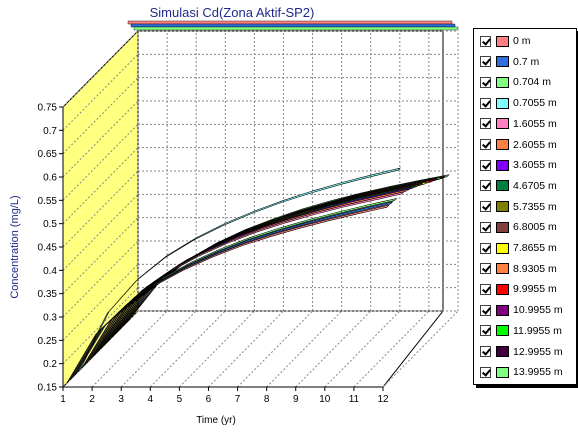 The width and height of the screenshot is (578, 432). What do you see at coordinates (535, 206) in the screenshot?
I see `legend-label: 5.7355 m` at bounding box center [535, 206].